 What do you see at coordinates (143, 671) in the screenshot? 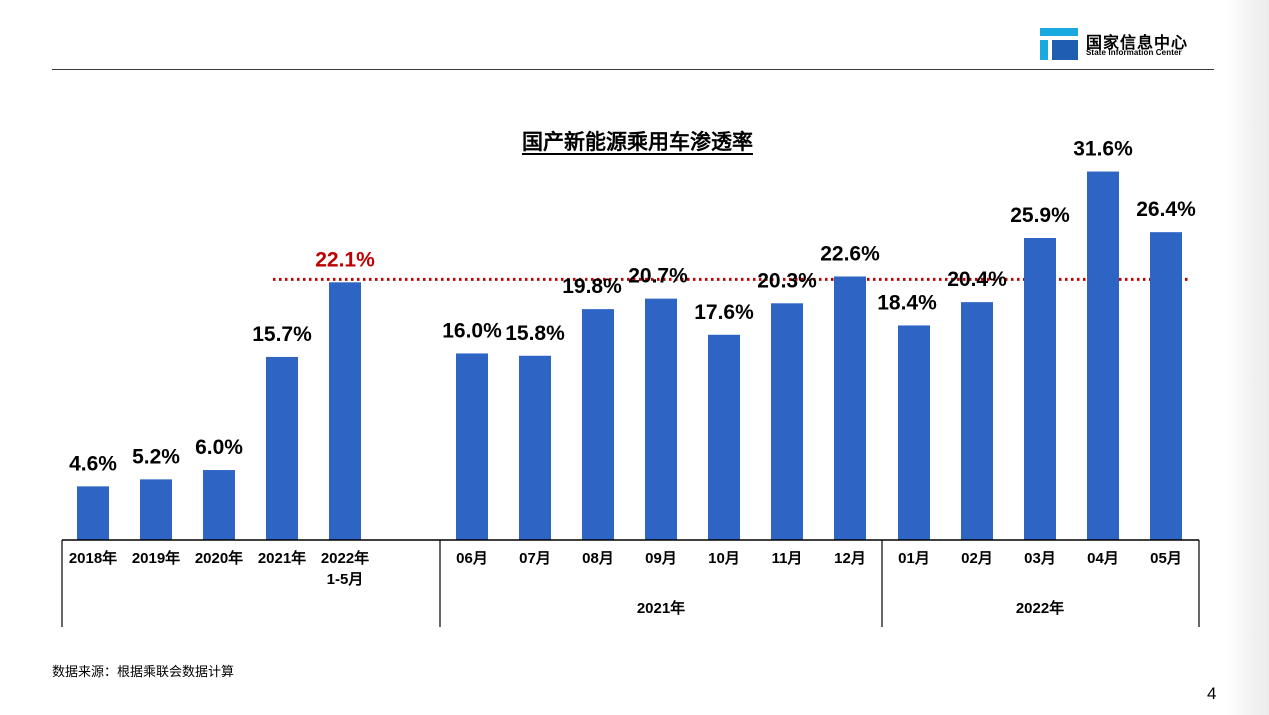
I see `data-source-note: 数据来源：根据乘联会数据计算` at bounding box center [143, 671].